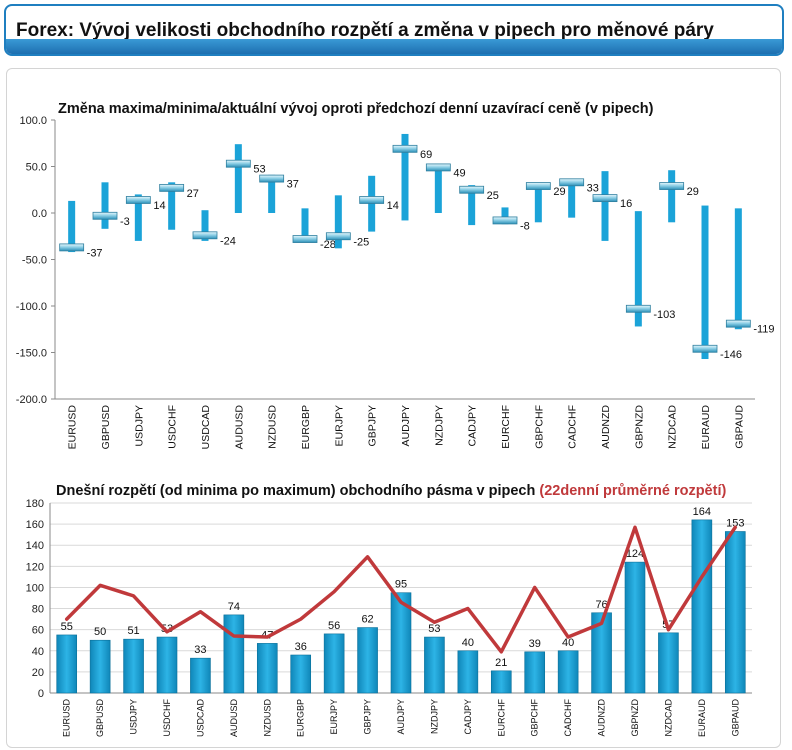  I want to click on chart2-category-label: AUDUSD, so click(234, 718).